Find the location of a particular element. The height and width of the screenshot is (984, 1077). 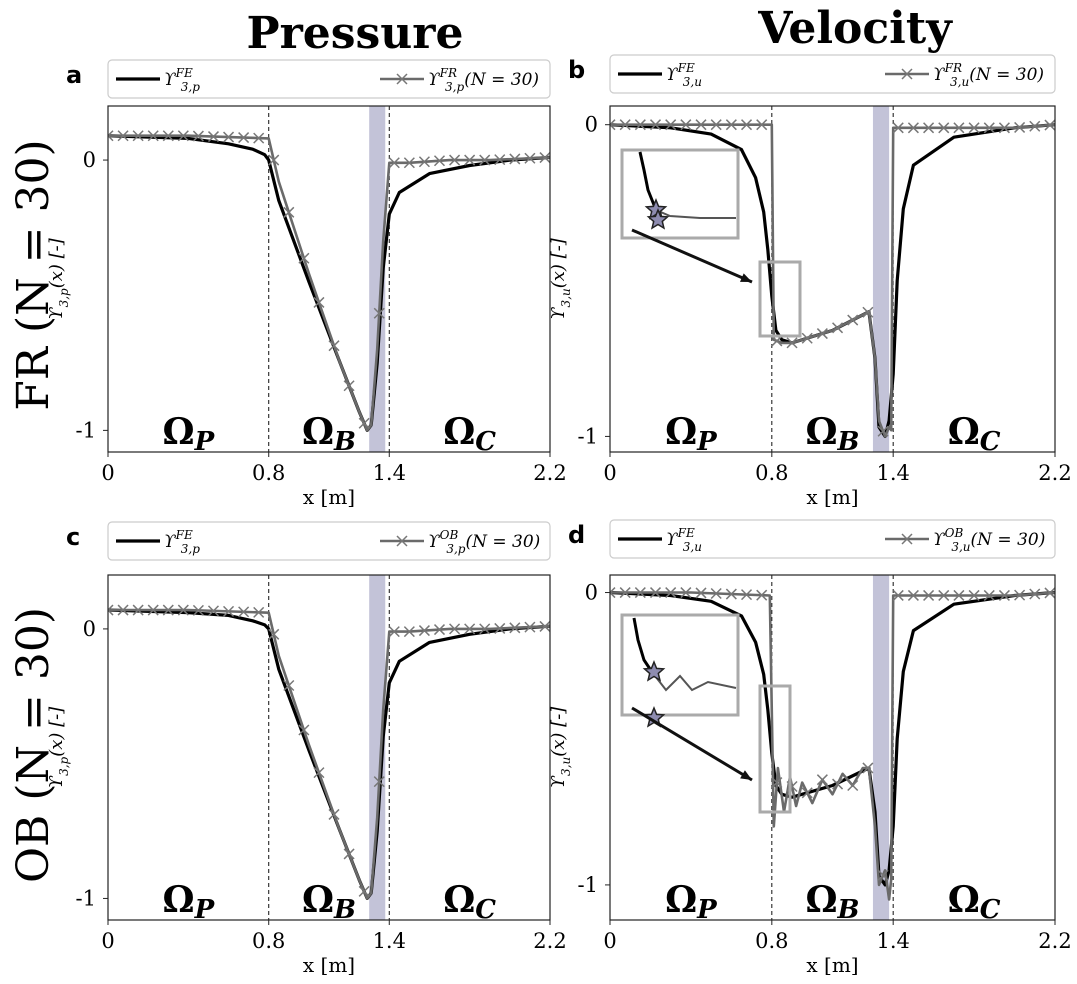

column-title-velocity: Velocity is located at coordinates (855, 28).